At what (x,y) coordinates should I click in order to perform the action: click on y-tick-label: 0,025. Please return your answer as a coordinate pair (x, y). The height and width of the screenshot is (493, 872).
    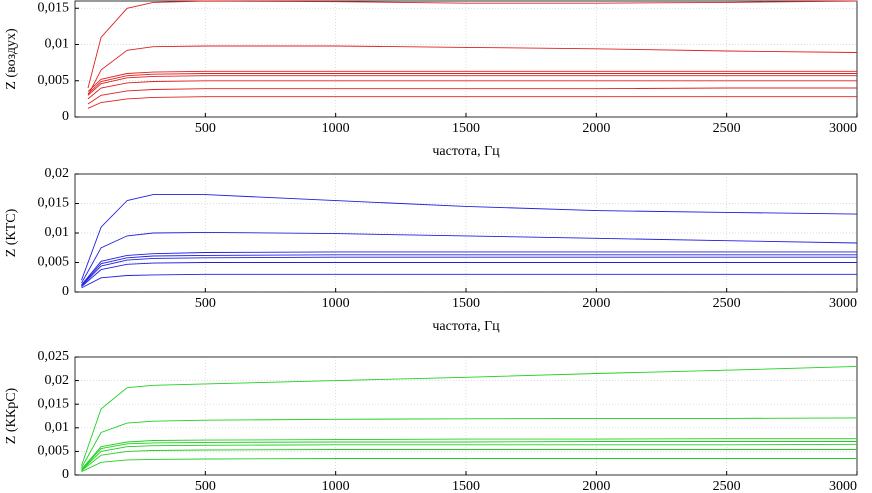
    Looking at the image, I should click on (54, 356).